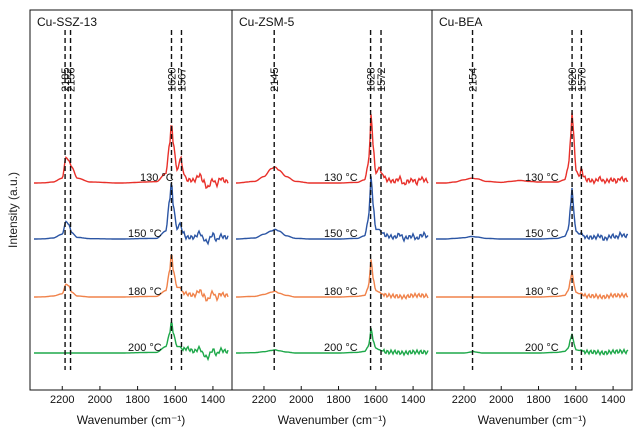 The image size is (635, 434). I want to click on panel-title: Cu-SSZ-13, so click(67, 22).